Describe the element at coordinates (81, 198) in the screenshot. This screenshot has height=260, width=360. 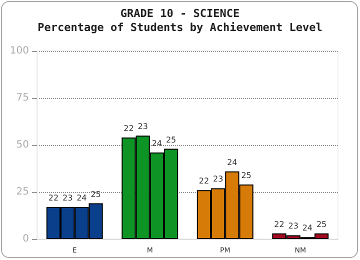
I see `series-label: 24` at that location.